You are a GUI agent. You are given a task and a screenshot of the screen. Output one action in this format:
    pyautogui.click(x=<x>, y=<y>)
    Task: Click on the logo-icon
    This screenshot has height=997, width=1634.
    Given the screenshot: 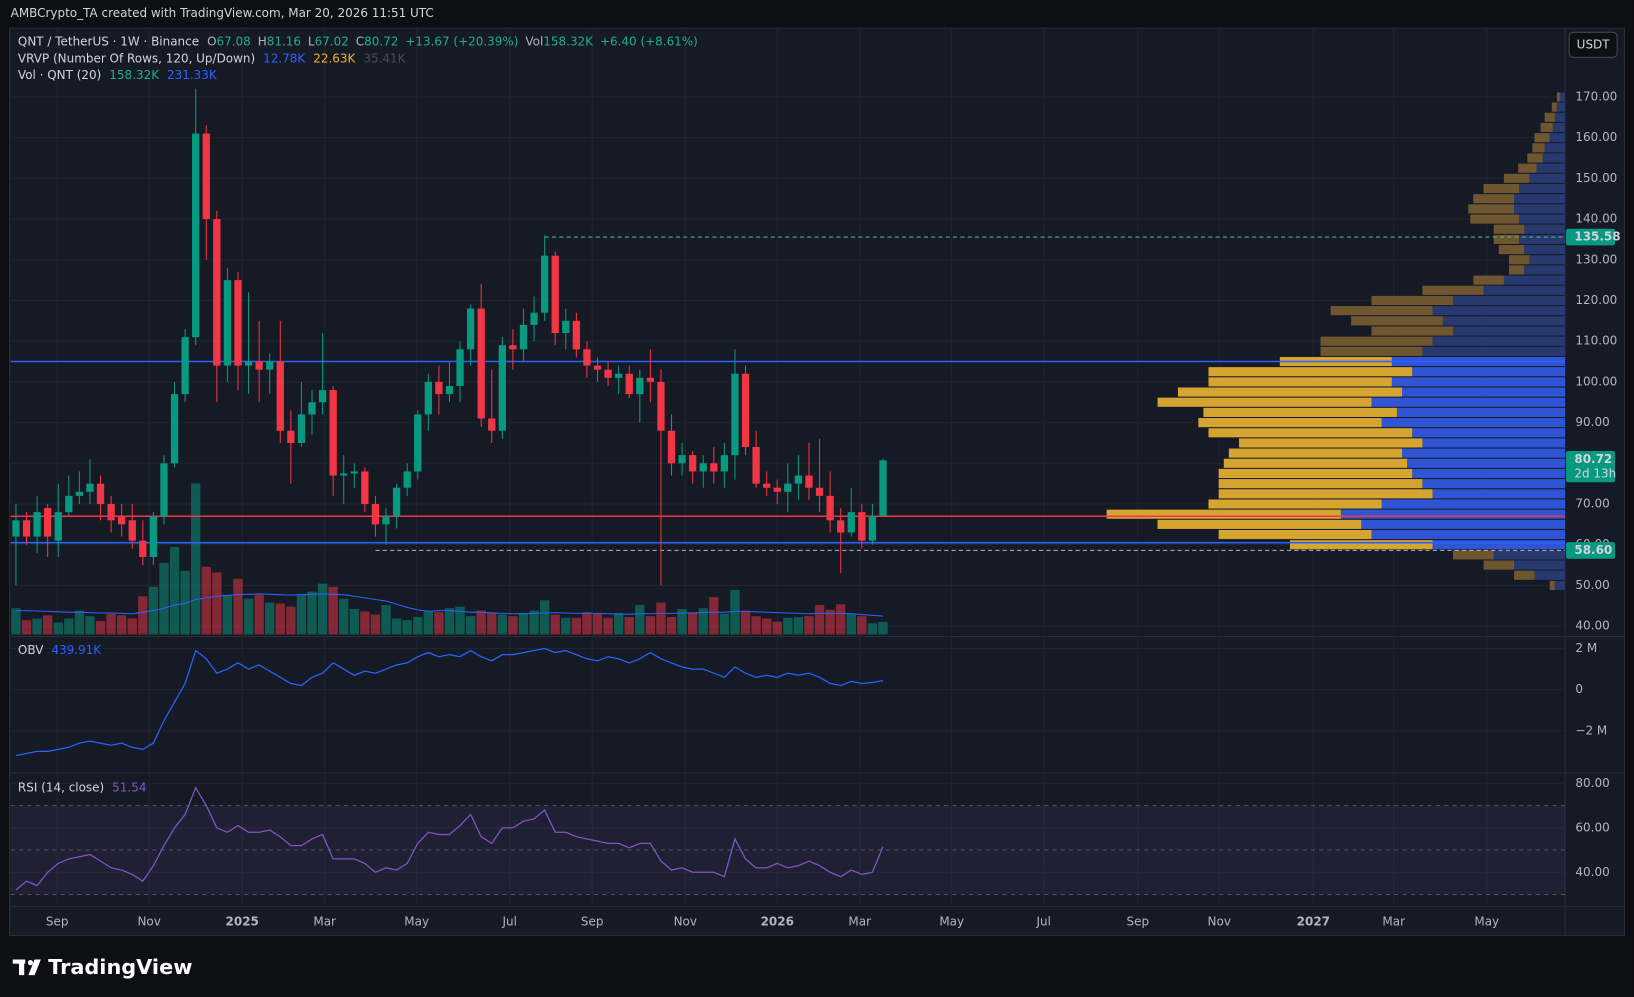 What is the action you would take?
    pyautogui.click(x=34, y=967)
    